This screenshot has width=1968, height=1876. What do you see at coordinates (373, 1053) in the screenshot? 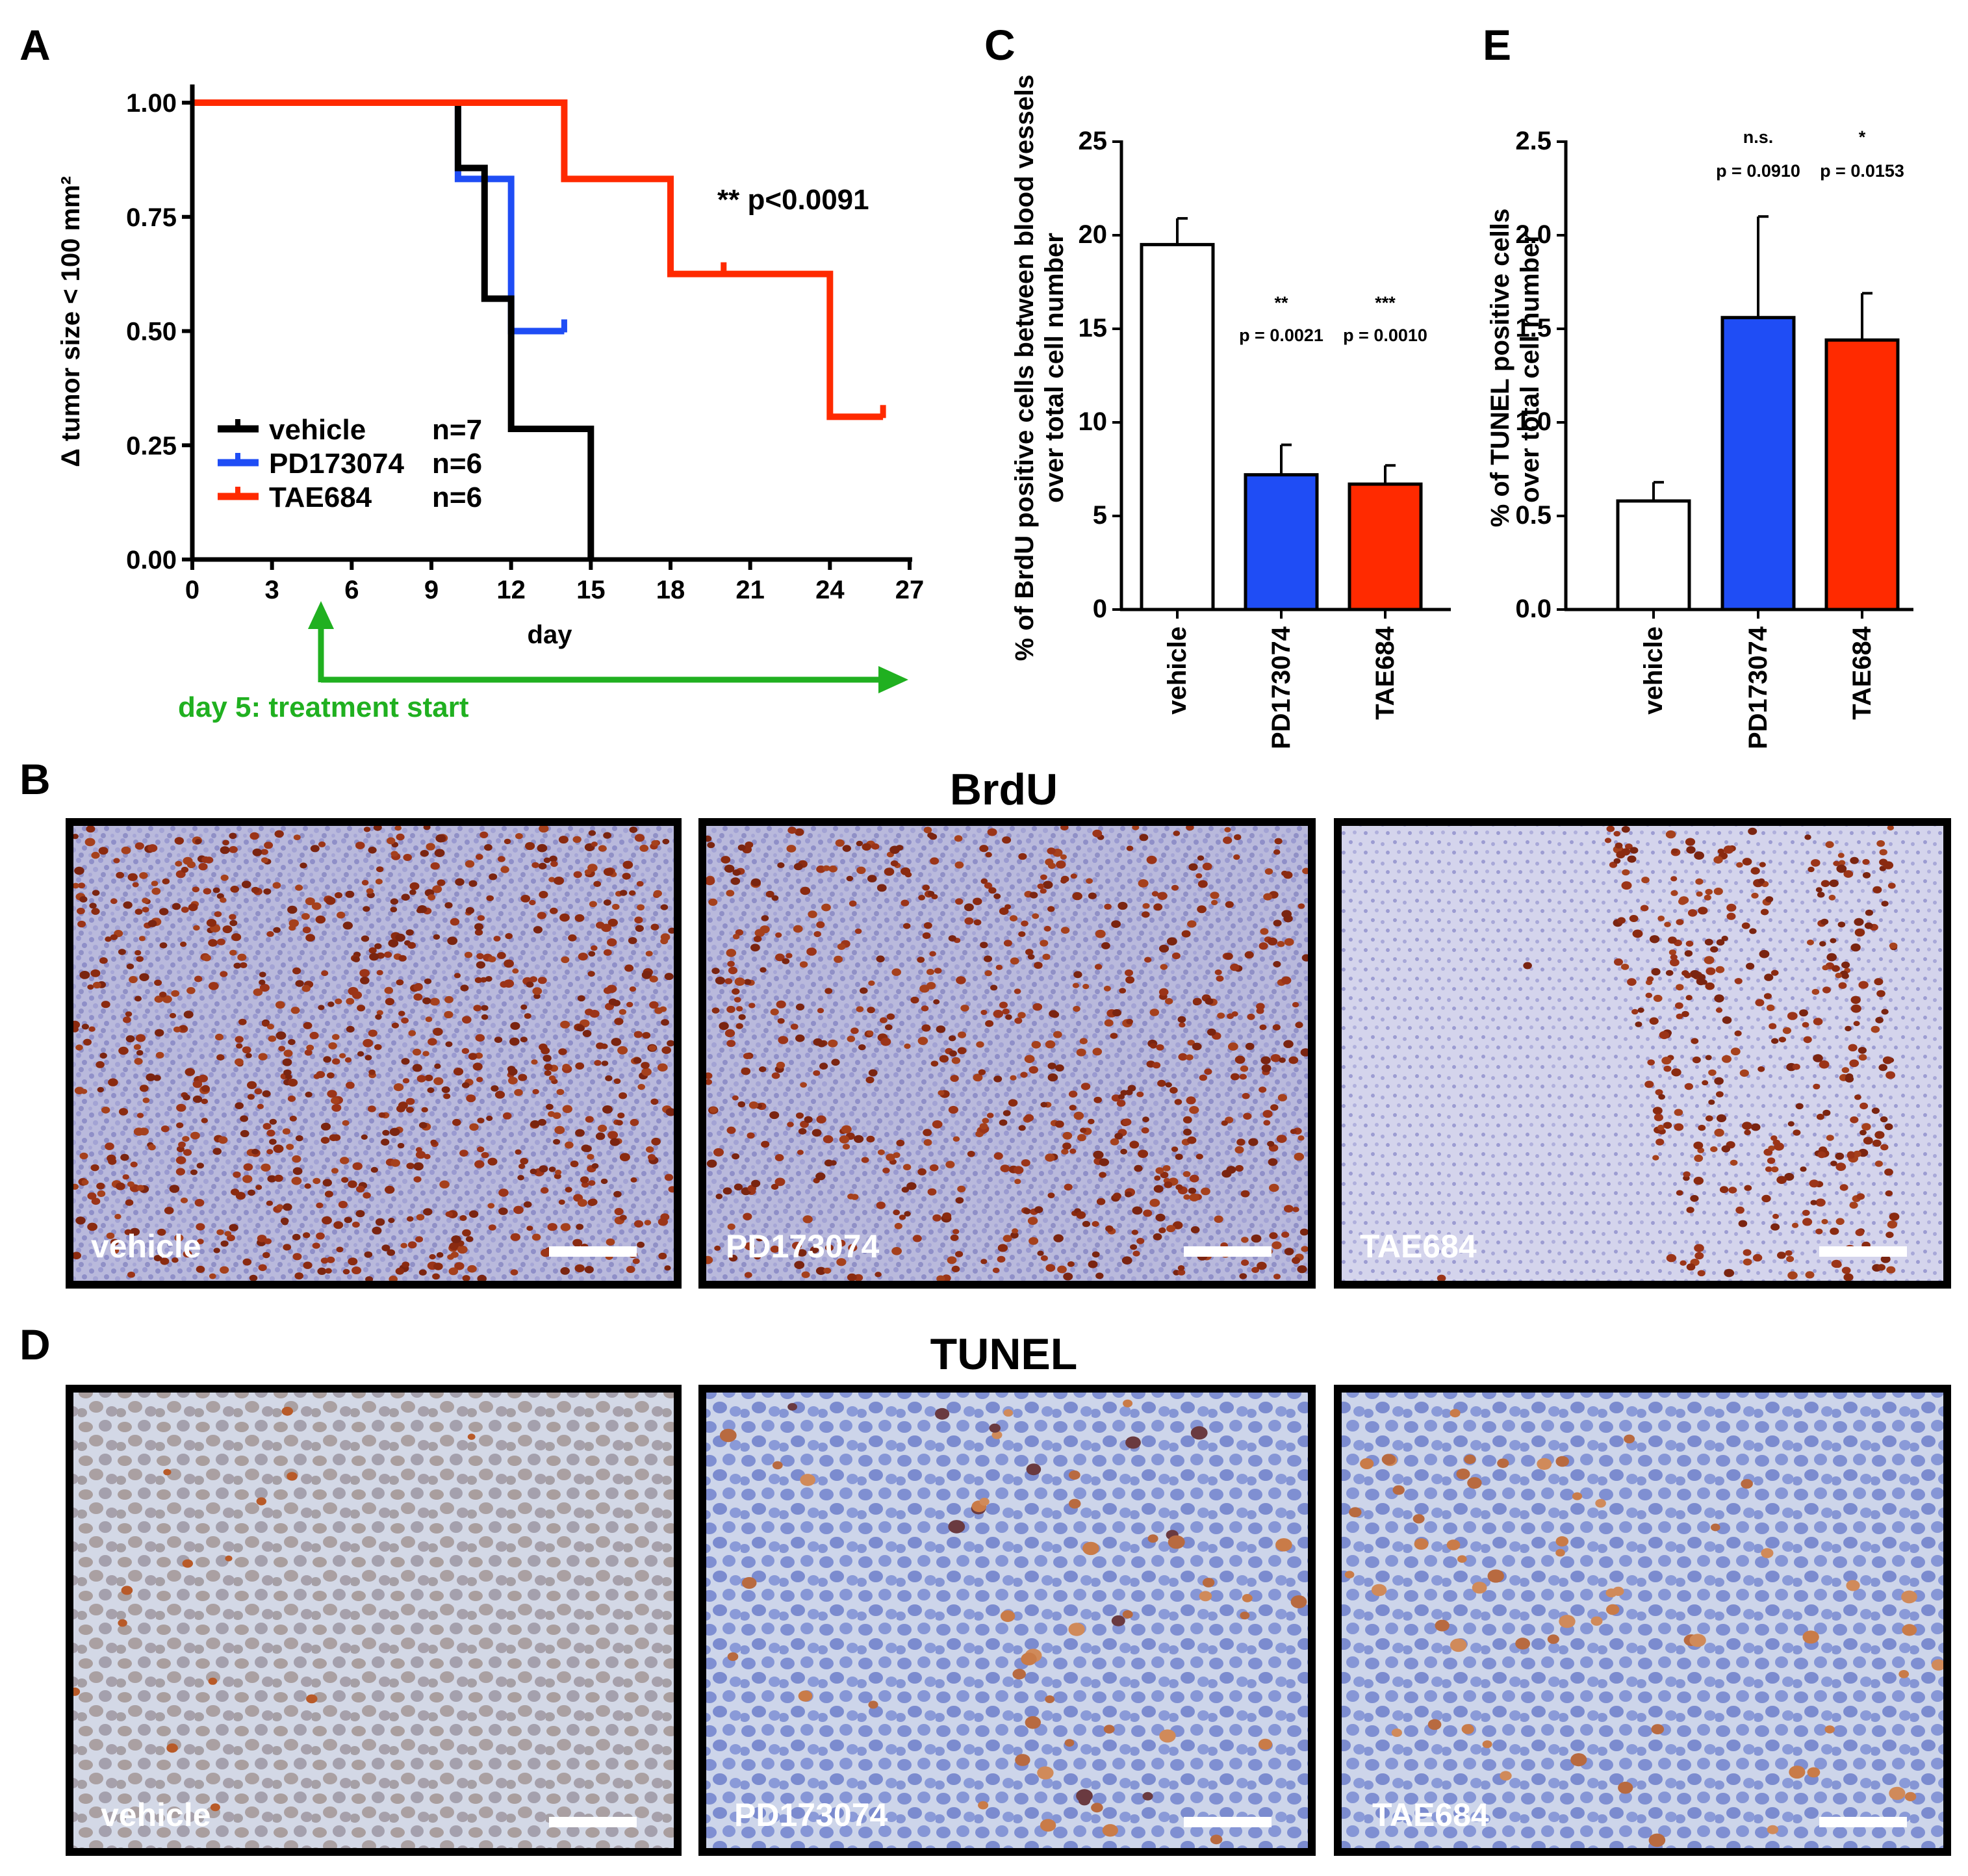
I see `brdu-stained-nuclei` at bounding box center [373, 1053].